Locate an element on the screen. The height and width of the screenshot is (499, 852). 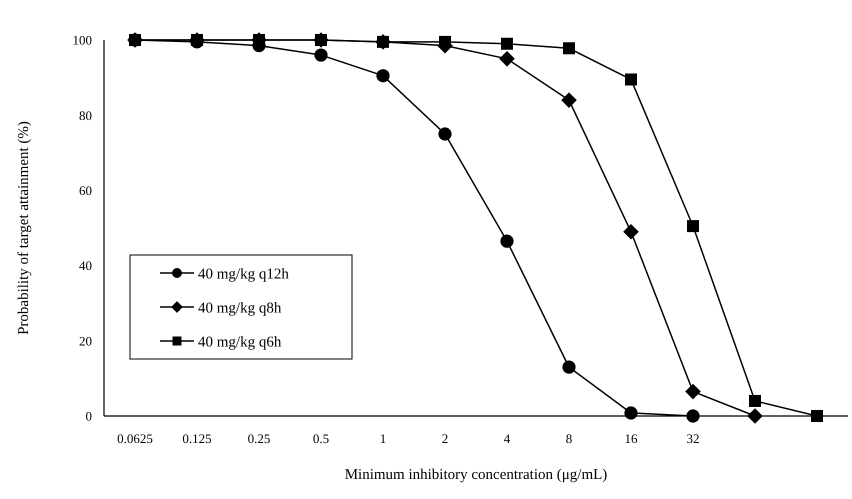
x-tick-label: 2 is located at coordinates (445, 438).